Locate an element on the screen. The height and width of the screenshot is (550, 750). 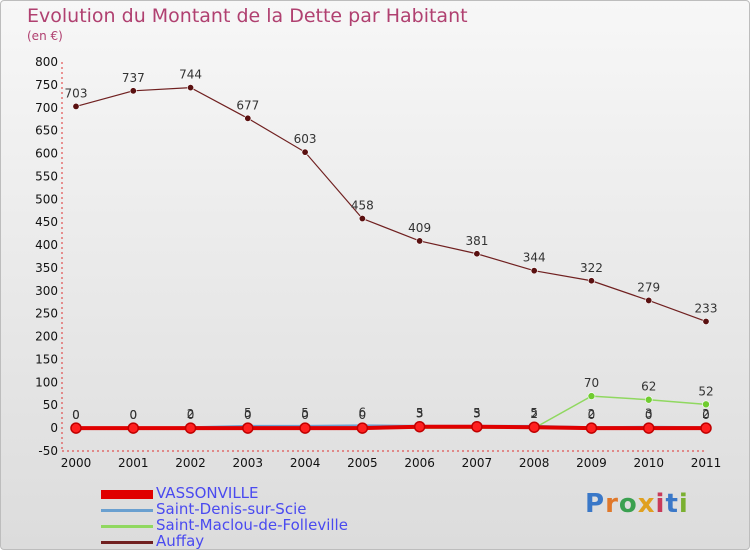
y-tick-label: 450 is located at coordinates (46, 222).